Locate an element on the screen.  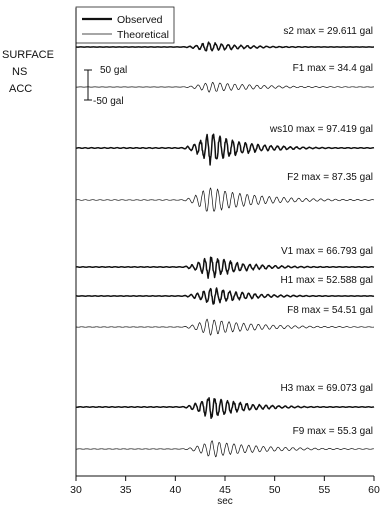
trace-f2 is located at coordinates (225, 199).